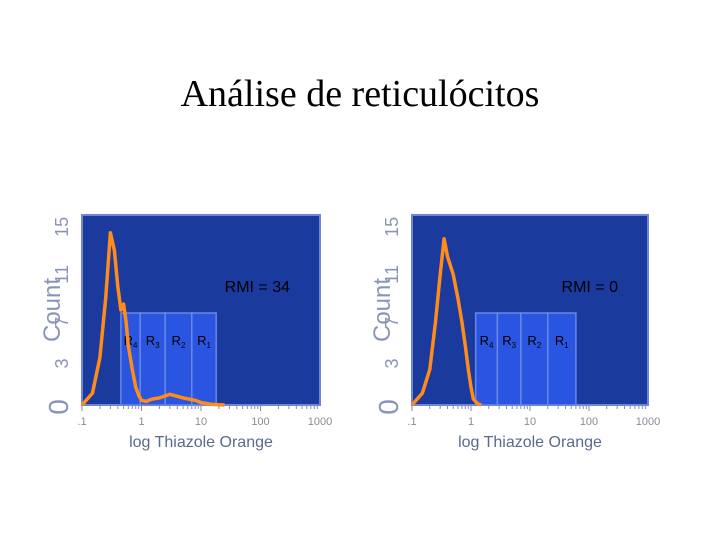 This screenshot has width=720, height=540. I want to click on page-title: Análise de reticulócitos, so click(360, 94).